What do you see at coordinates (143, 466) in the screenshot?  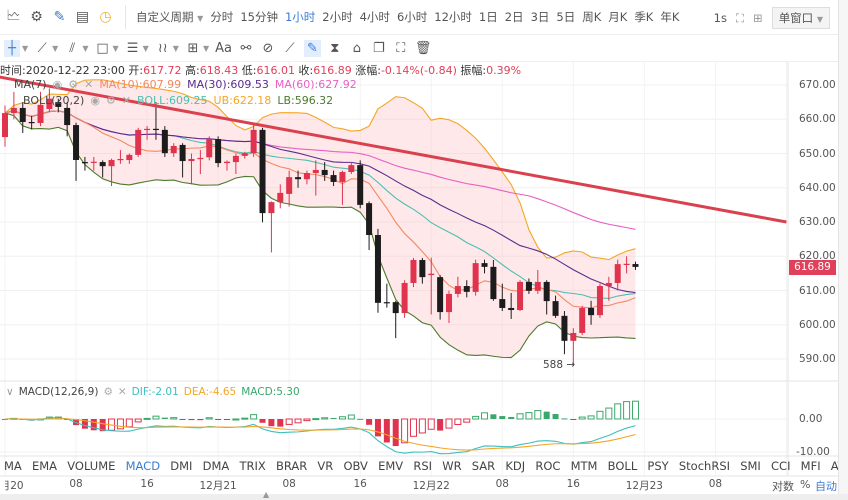 I see `indicator-tab: MACD` at bounding box center [143, 466].